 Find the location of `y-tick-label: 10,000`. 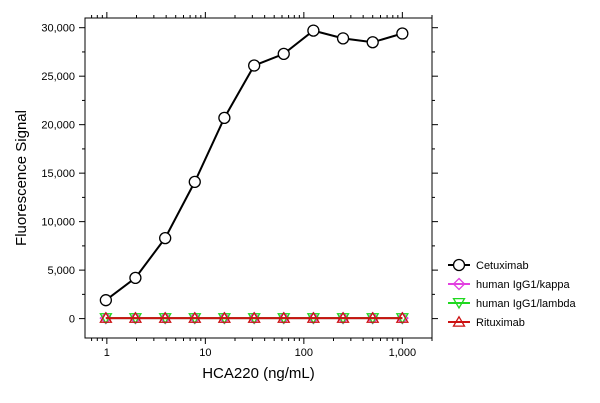

y-tick-label: 10,000 is located at coordinates (58, 223).